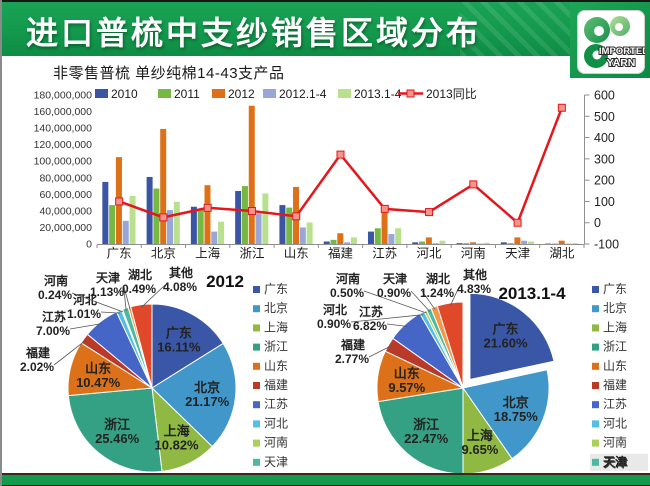  Describe the element at coordinates (107, 292) in the screenshot. I see `pie-label-pct: 1.13%` at that location.